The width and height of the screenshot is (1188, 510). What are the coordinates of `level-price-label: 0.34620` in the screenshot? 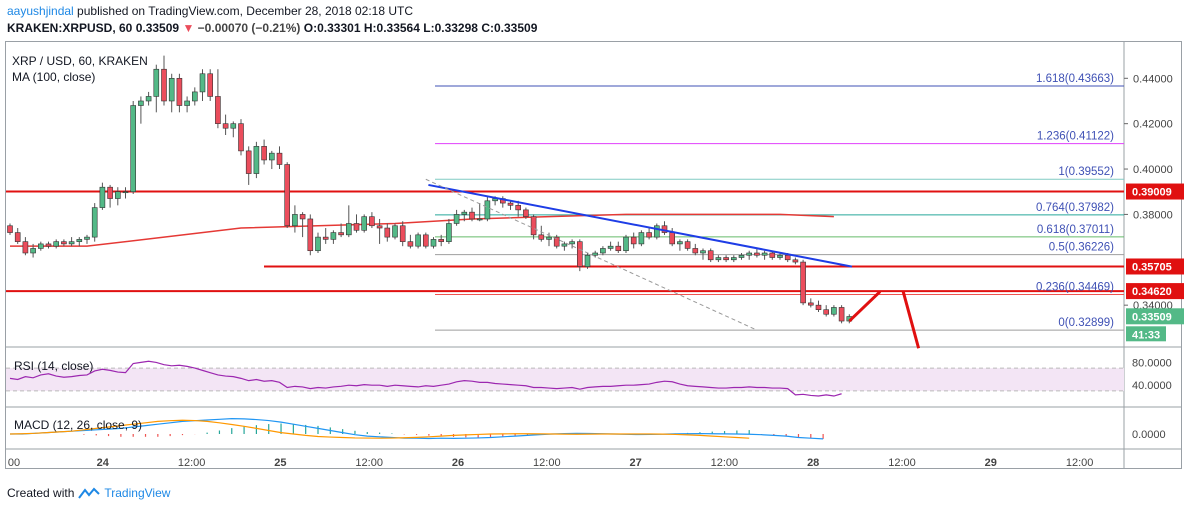 It's located at (1152, 292).